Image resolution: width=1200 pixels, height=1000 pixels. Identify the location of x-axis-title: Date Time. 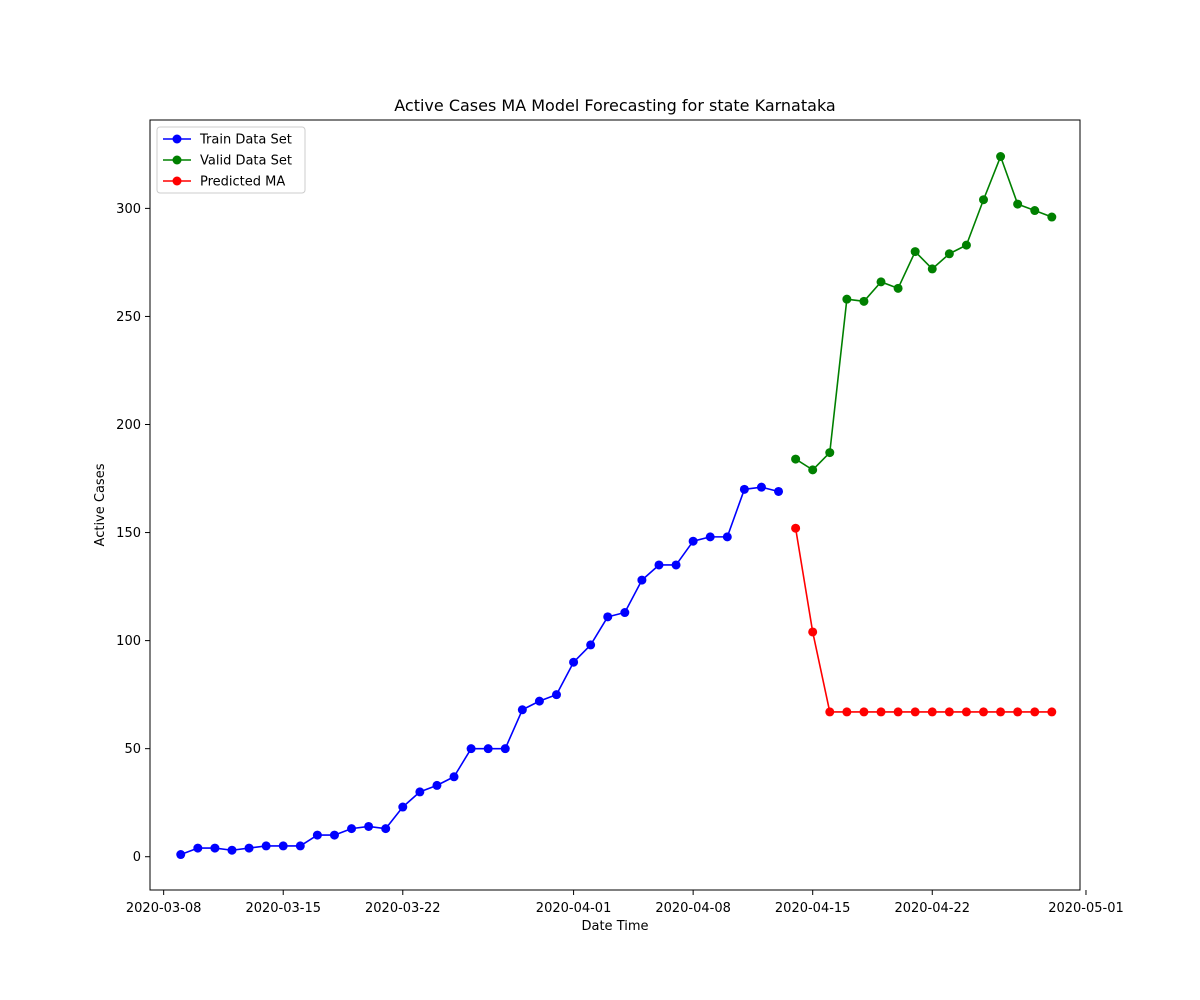
(614, 926).